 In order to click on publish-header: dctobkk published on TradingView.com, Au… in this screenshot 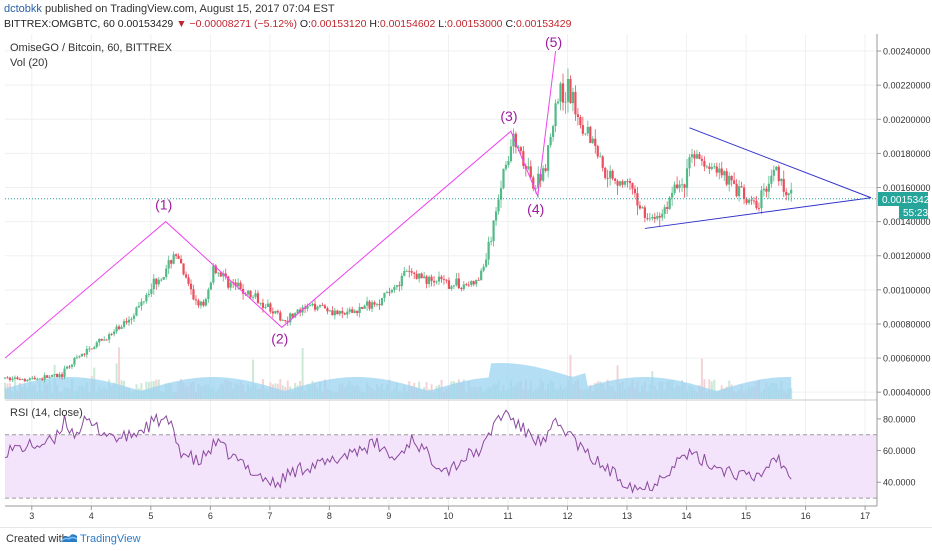, I will do `click(169, 9)`.